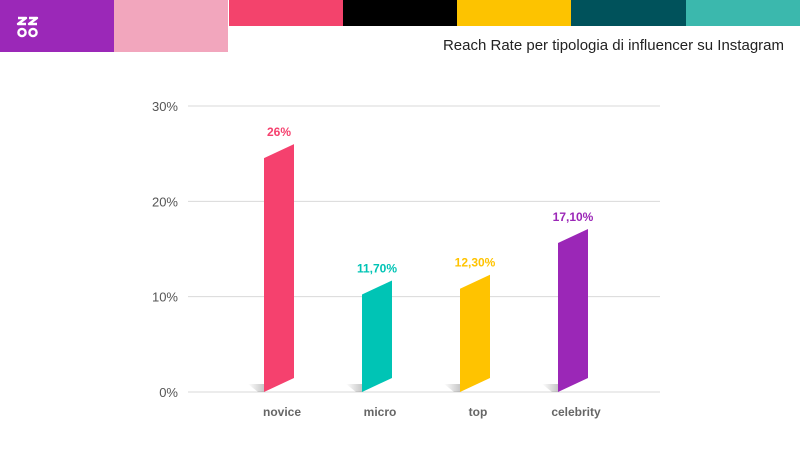  Describe the element at coordinates (573, 310) in the screenshot. I see `bar-celebrity` at that location.